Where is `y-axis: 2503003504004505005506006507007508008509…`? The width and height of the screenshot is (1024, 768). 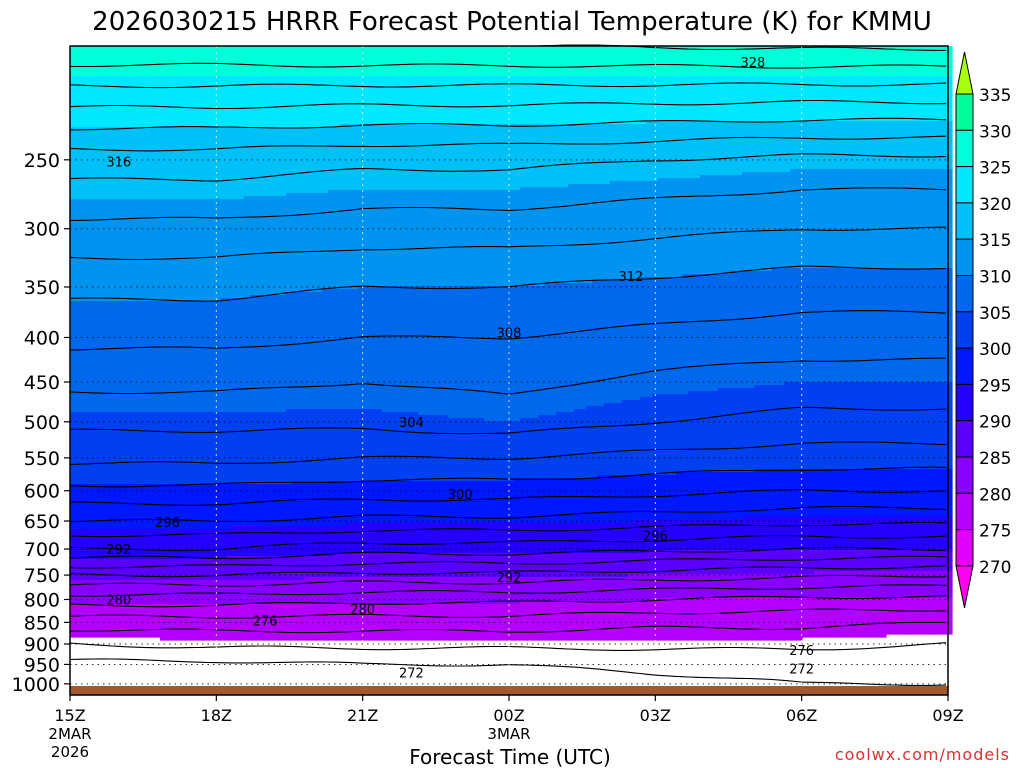
y-axis: 2503003504004505005506006507007508008509… is located at coordinates (41, 423).